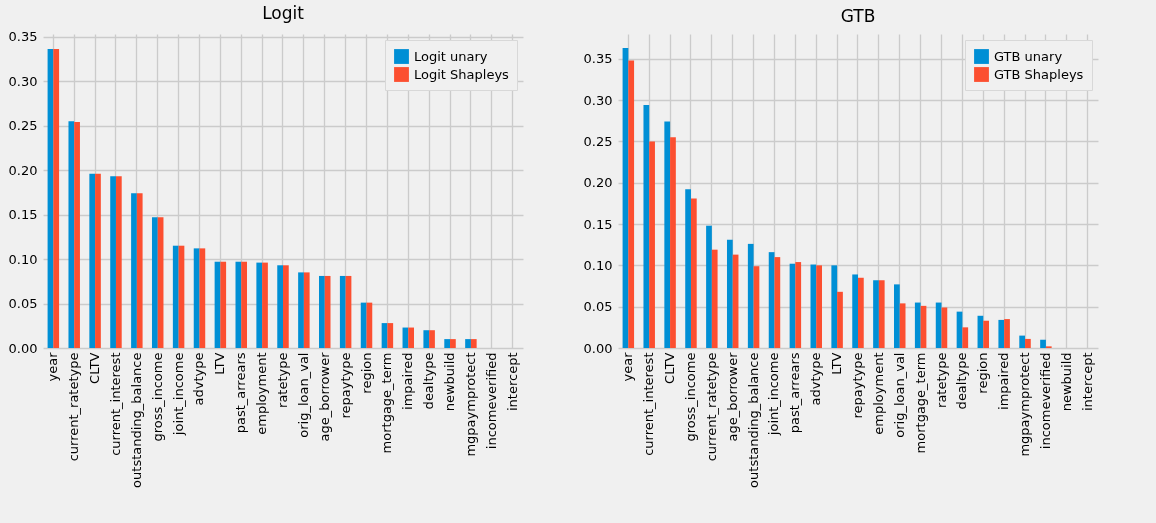  I want to click on x-tick-label: advtype, so click(199, 379).